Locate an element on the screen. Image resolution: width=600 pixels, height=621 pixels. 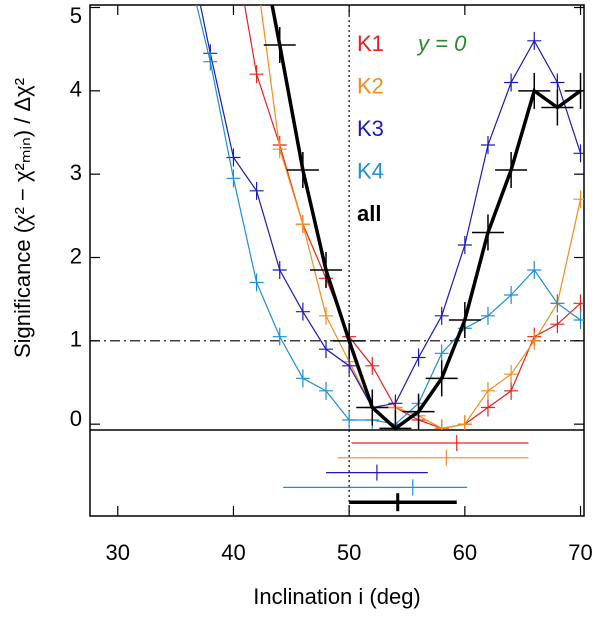
x-tick-label: 50 is located at coordinates (349, 552).